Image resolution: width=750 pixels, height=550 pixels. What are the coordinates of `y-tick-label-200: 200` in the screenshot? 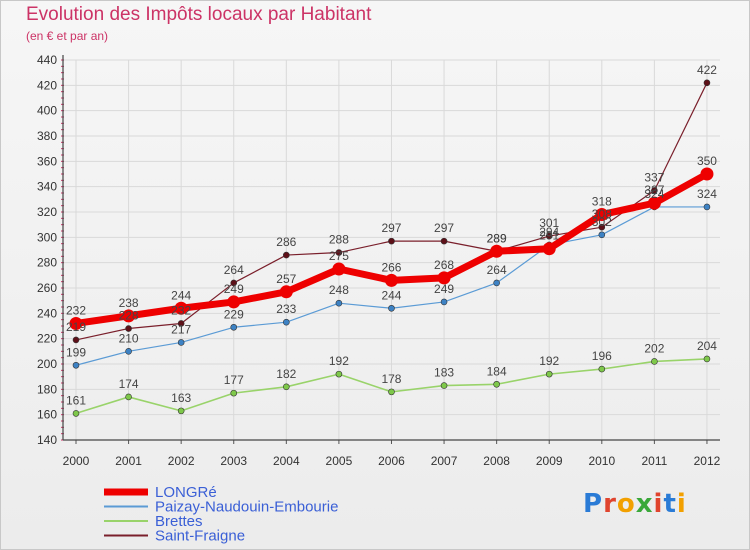 It's located at (47, 364).